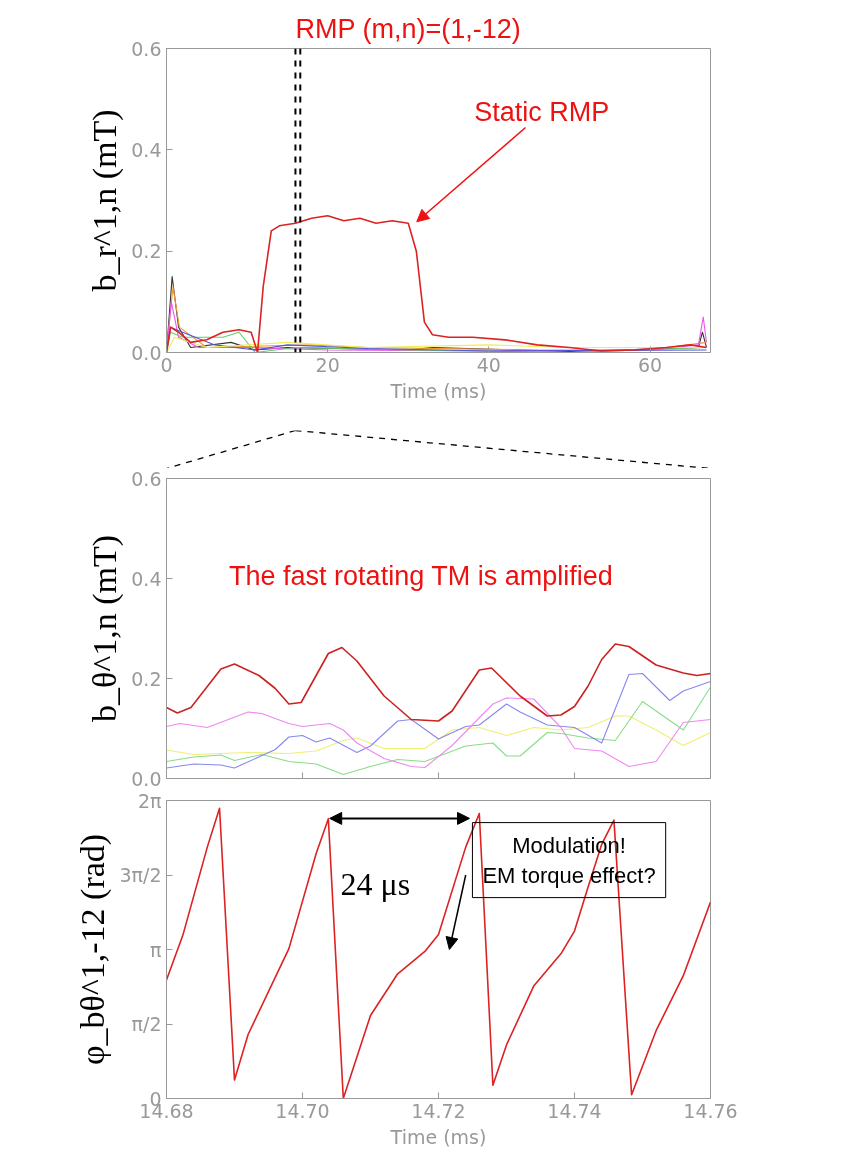 Image resolution: width=856 pixels, height=1167 pixels. I want to click on x-tick-label: 40, so click(488, 364).